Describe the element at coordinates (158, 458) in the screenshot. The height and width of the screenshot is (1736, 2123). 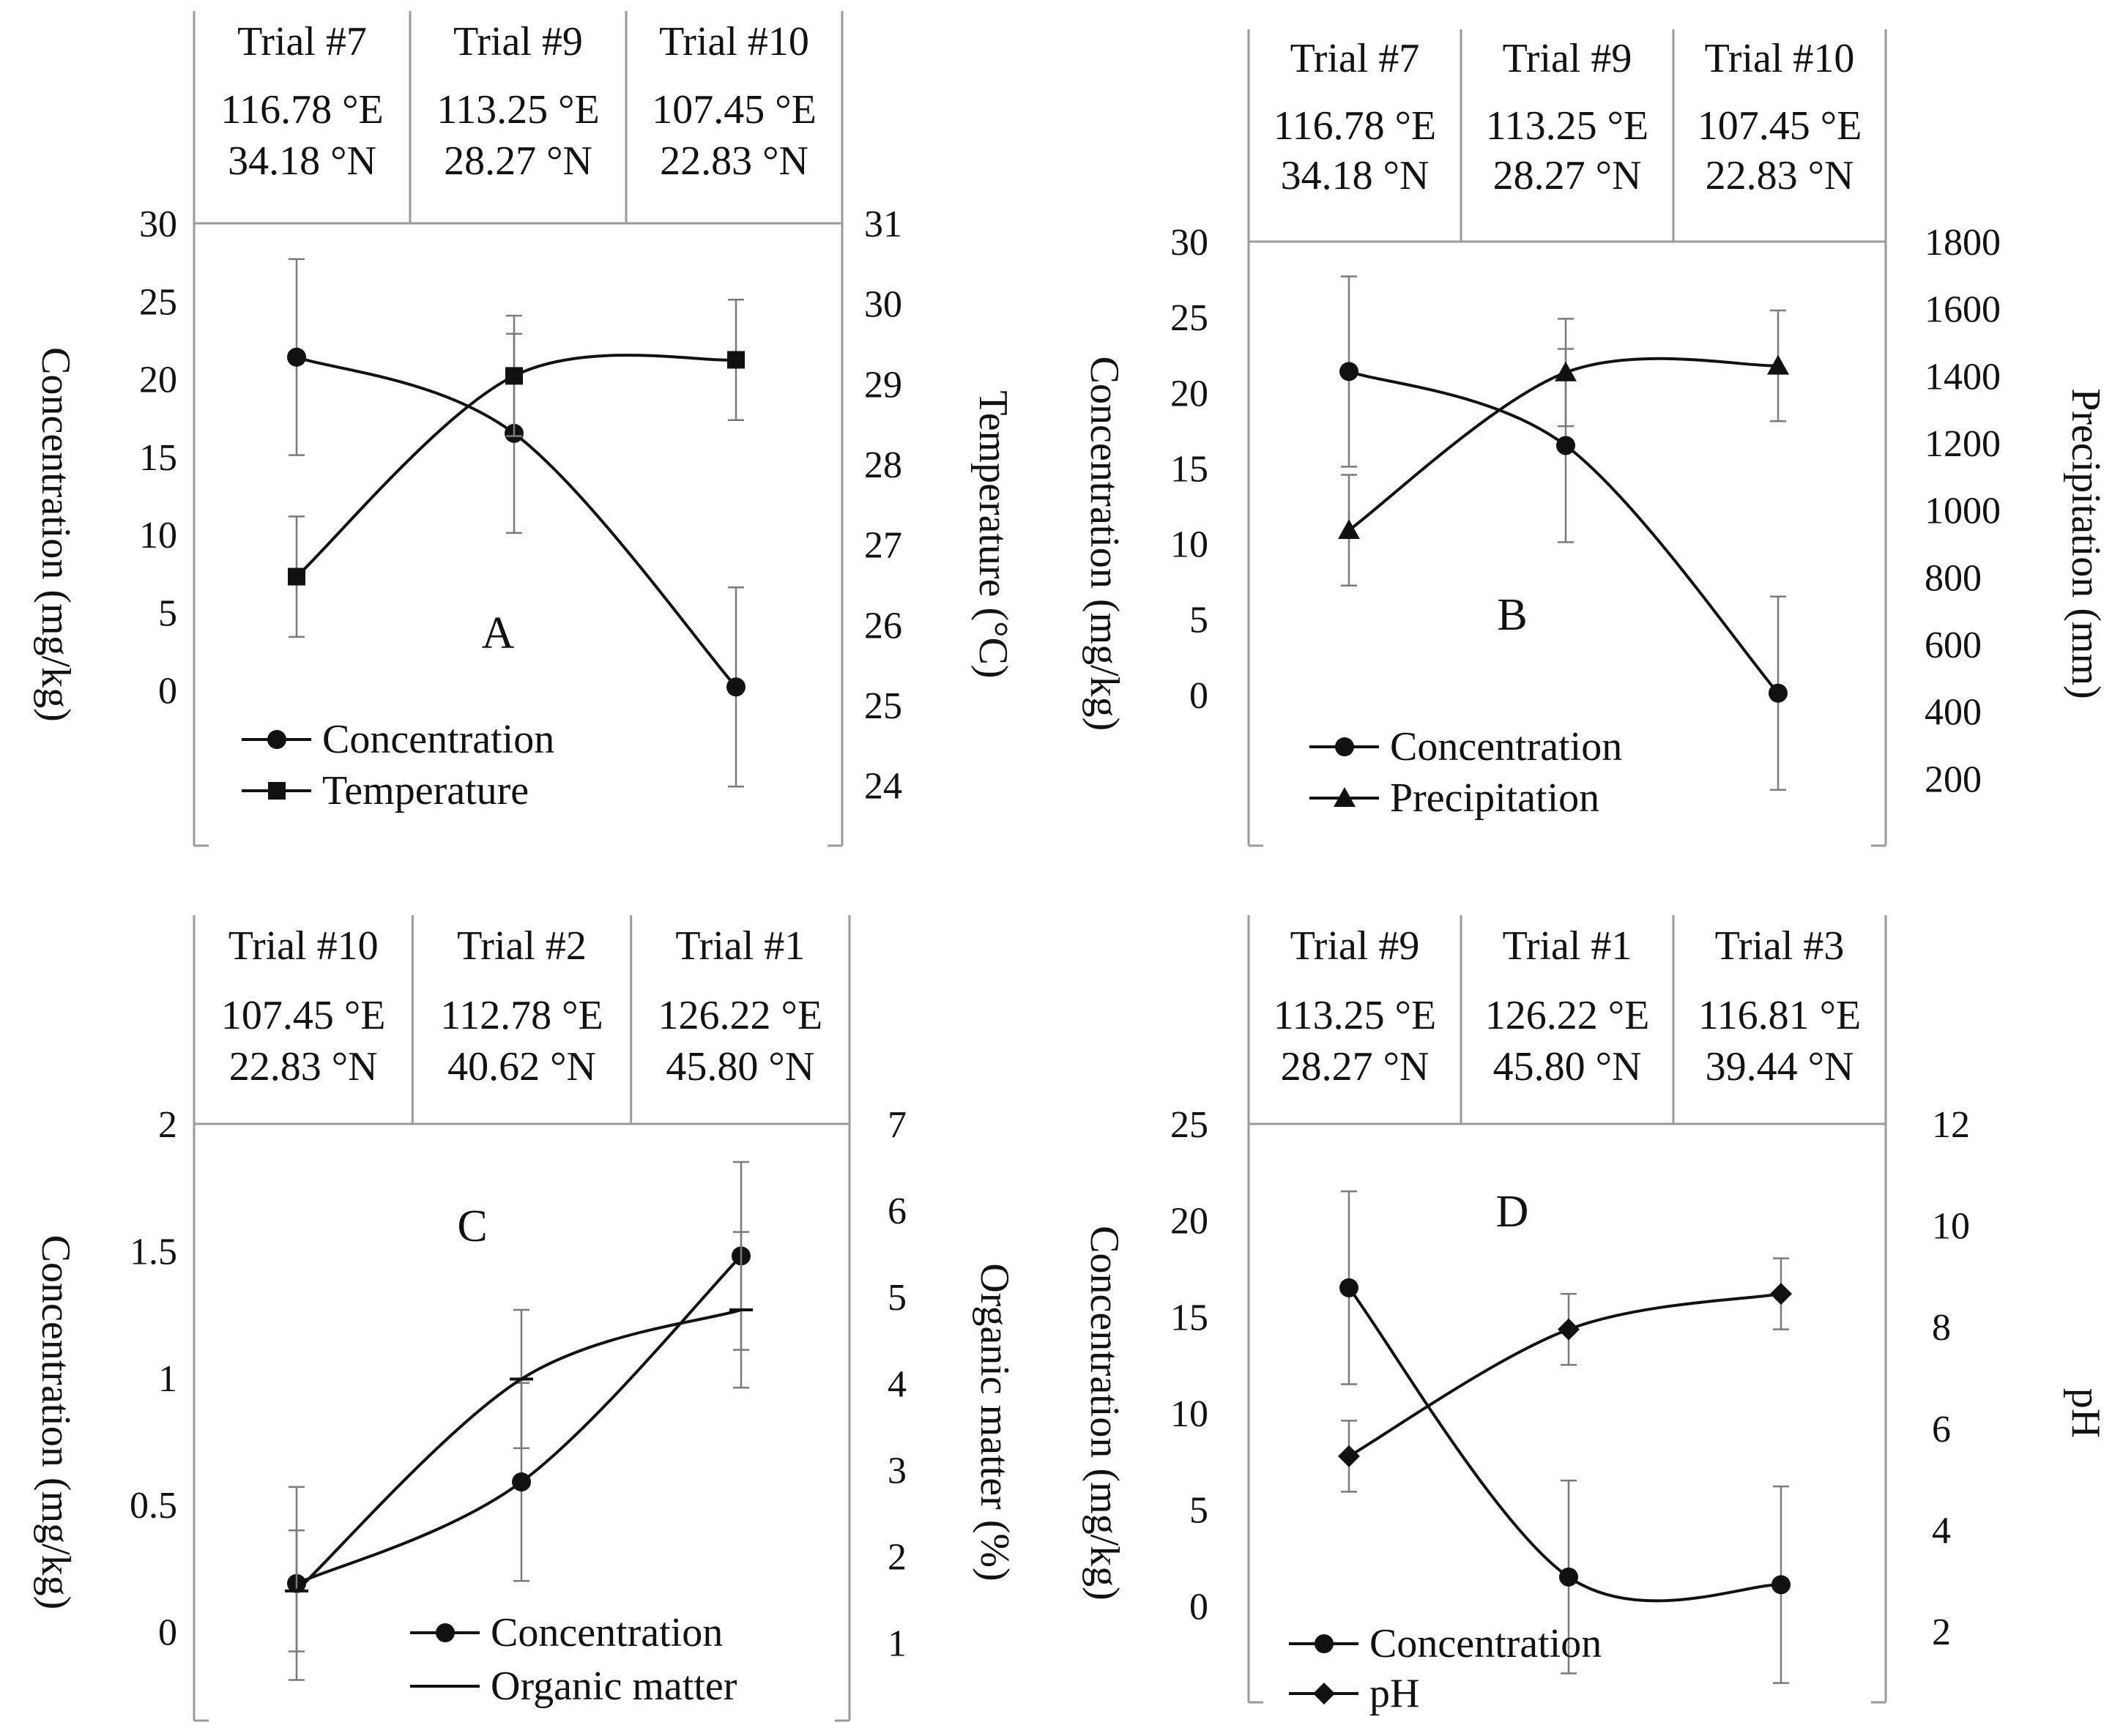
I see `left-tick-label: 15` at that location.